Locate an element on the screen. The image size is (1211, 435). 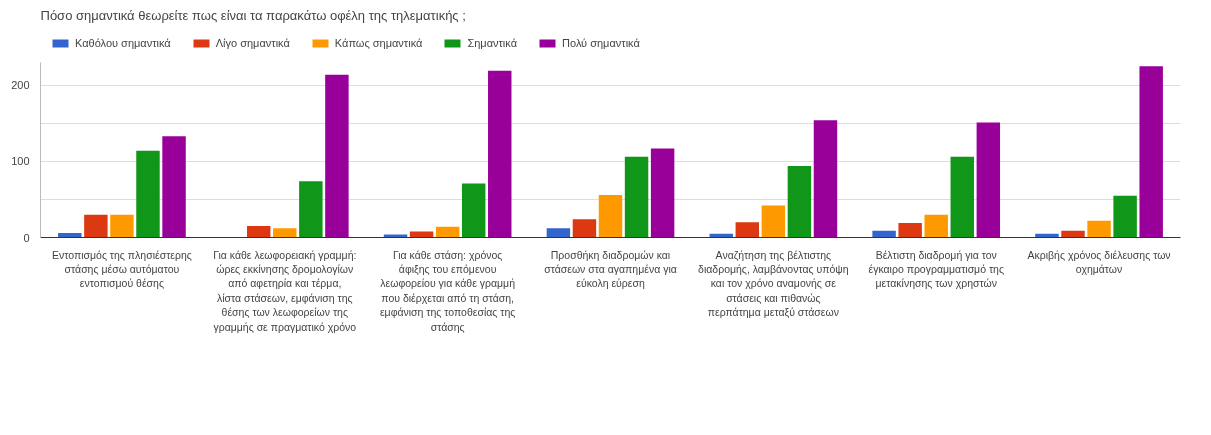
y-tick-label: 100 is located at coordinates (20, 161).